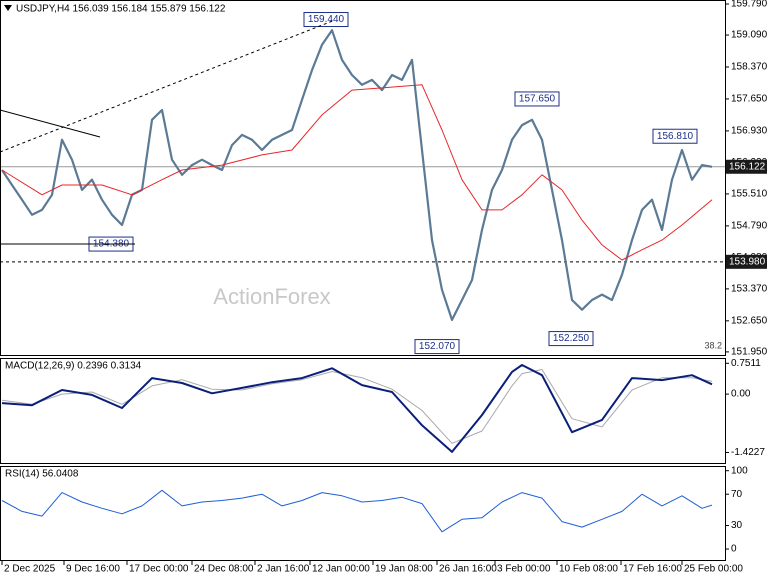 The height and width of the screenshot is (576, 768). What do you see at coordinates (588, 569) in the screenshot?
I see `x-tick-label: 10 Feb 08:00` at bounding box center [588, 569].